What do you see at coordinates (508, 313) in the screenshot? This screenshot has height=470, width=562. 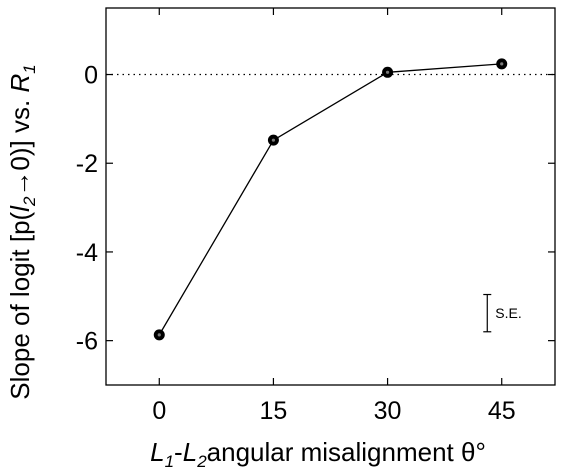 I see `standard-error-label: S.E.` at bounding box center [508, 313].